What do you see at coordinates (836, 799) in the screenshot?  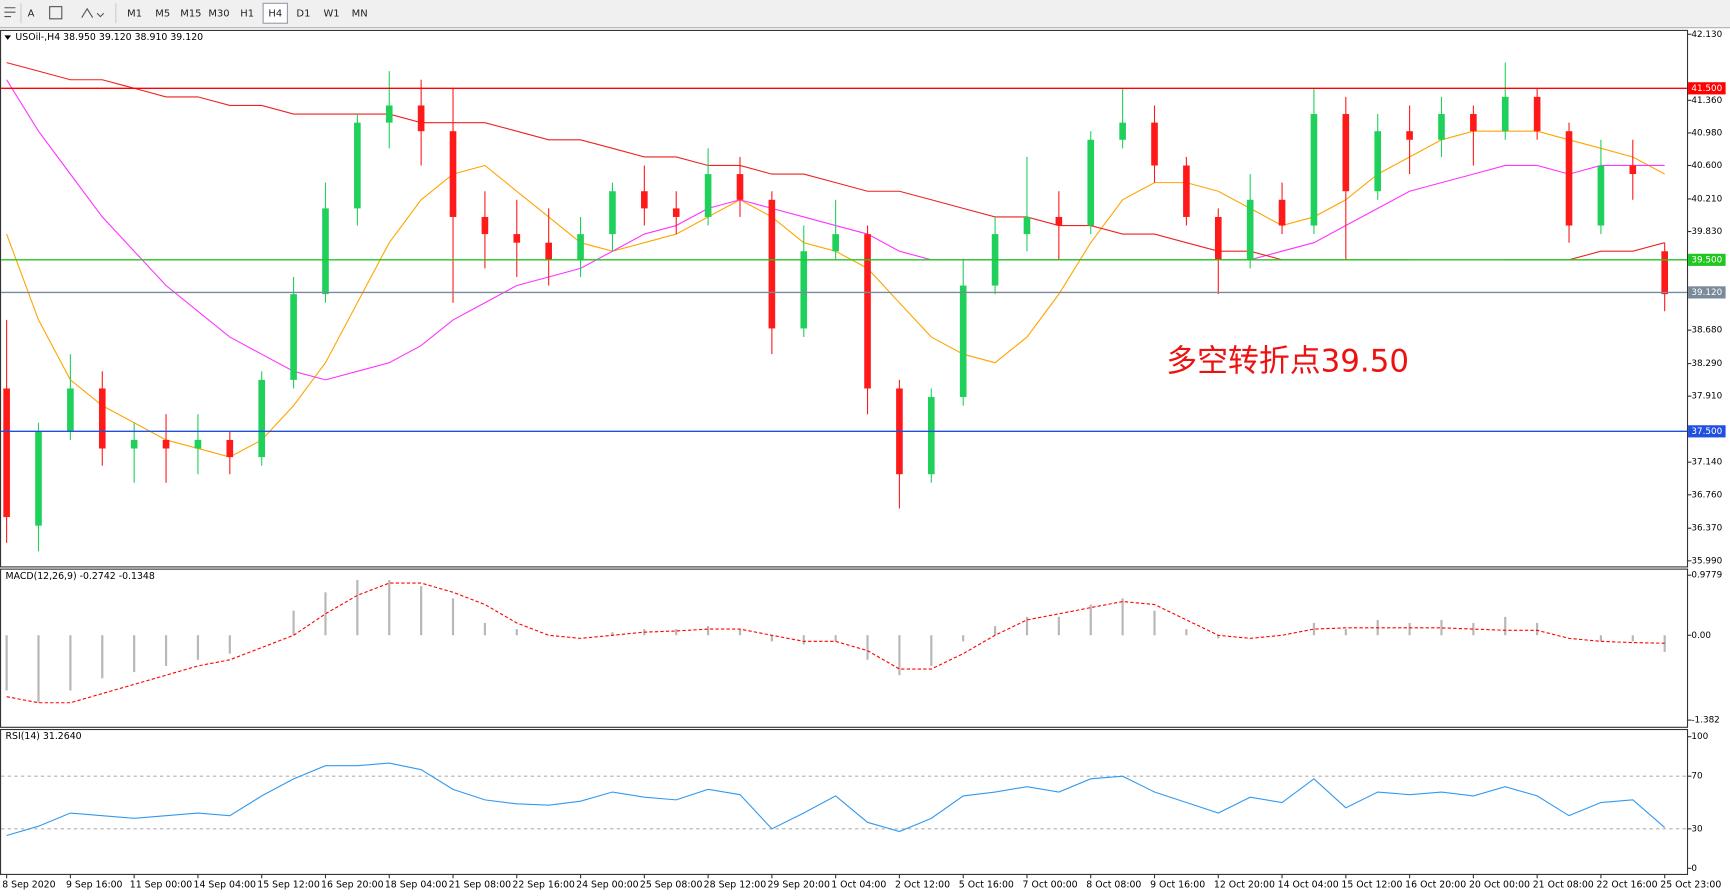 I see `rsi-line` at bounding box center [836, 799].